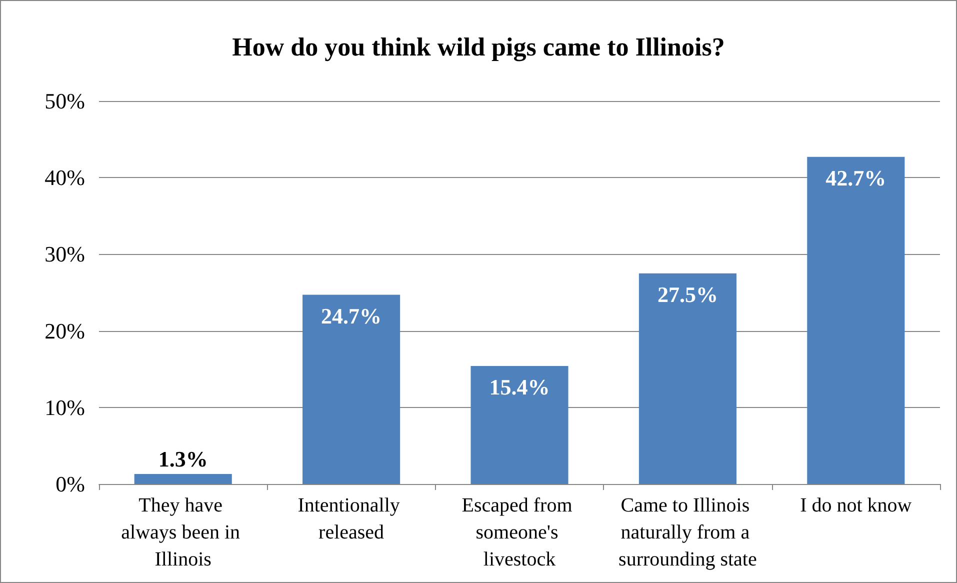 The width and height of the screenshot is (957, 583). What do you see at coordinates (64, 331) in the screenshot?
I see `y-tick-label: 20%` at bounding box center [64, 331].